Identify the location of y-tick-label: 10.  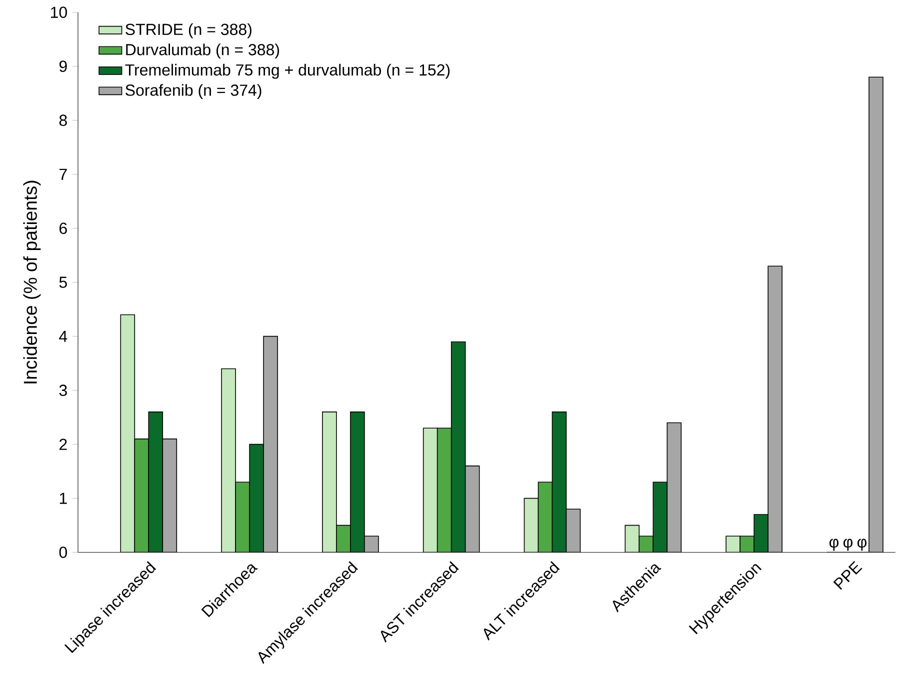
(59, 12).